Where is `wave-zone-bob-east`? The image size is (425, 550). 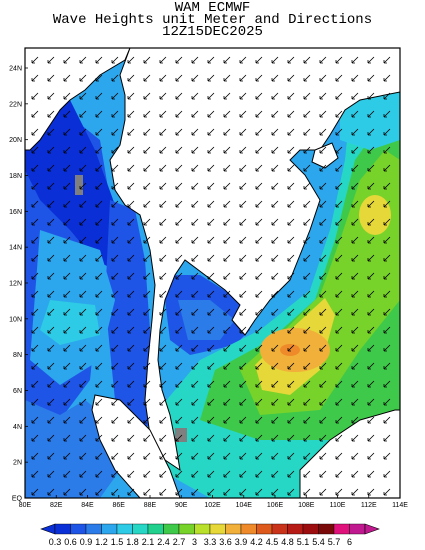
wave-zone-bob-east is located at coordinates (130, 320).